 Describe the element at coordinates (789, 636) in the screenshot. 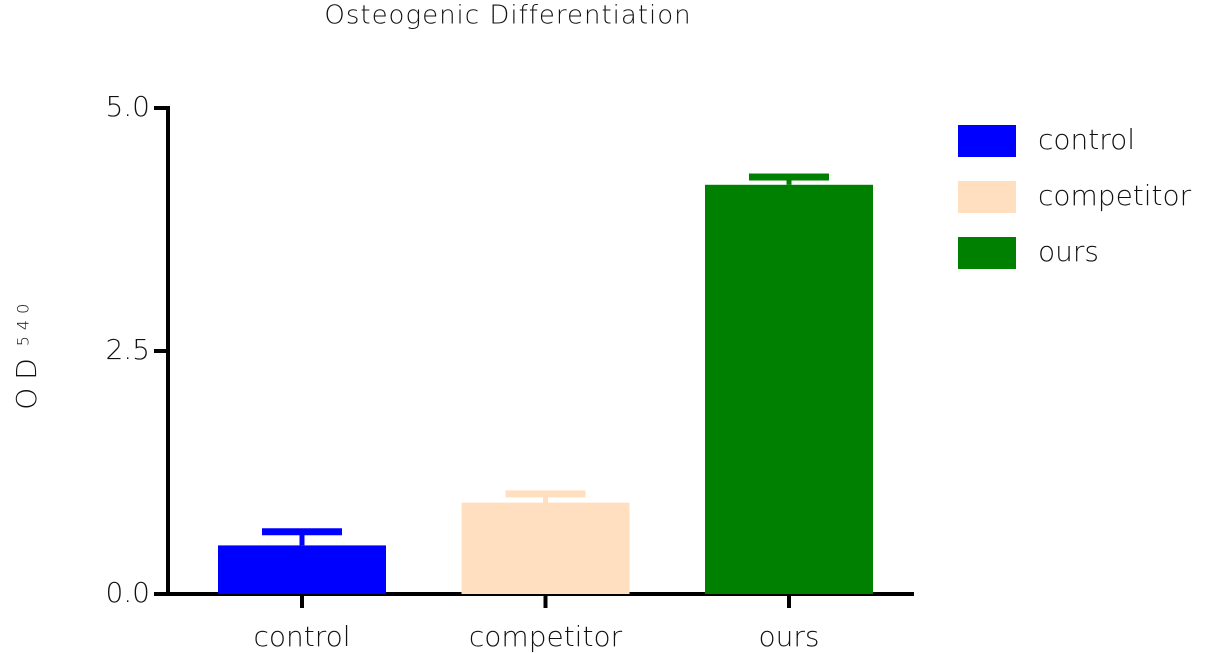

I see `x-tick-label: ours` at that location.